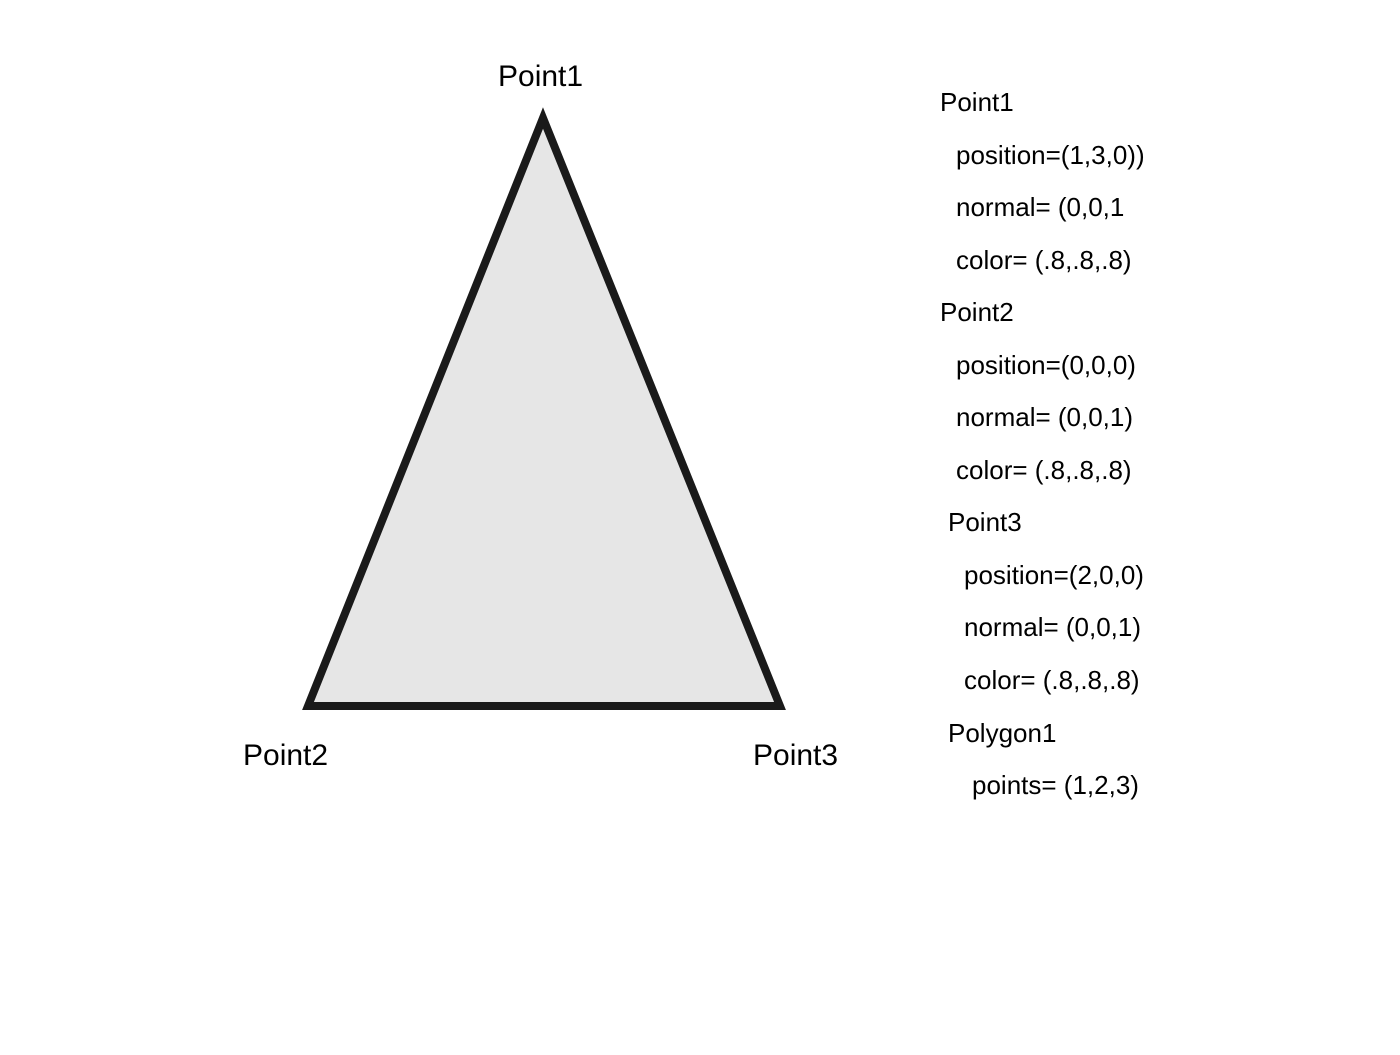  What do you see at coordinates (1050, 155) in the screenshot?
I see `spec-point1-position: position=(1,3,0))` at bounding box center [1050, 155].